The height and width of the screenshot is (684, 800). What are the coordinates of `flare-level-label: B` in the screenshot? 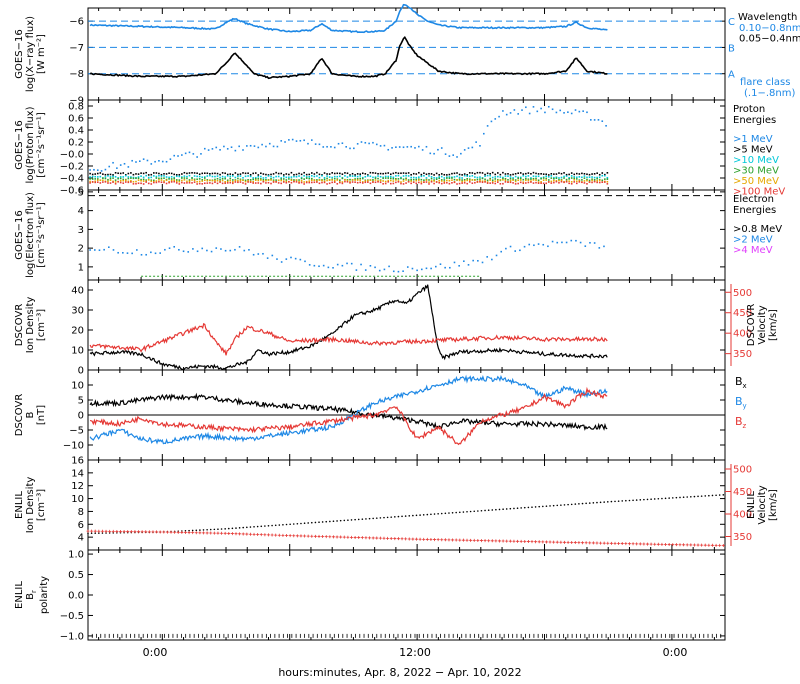 It's located at (731, 48).